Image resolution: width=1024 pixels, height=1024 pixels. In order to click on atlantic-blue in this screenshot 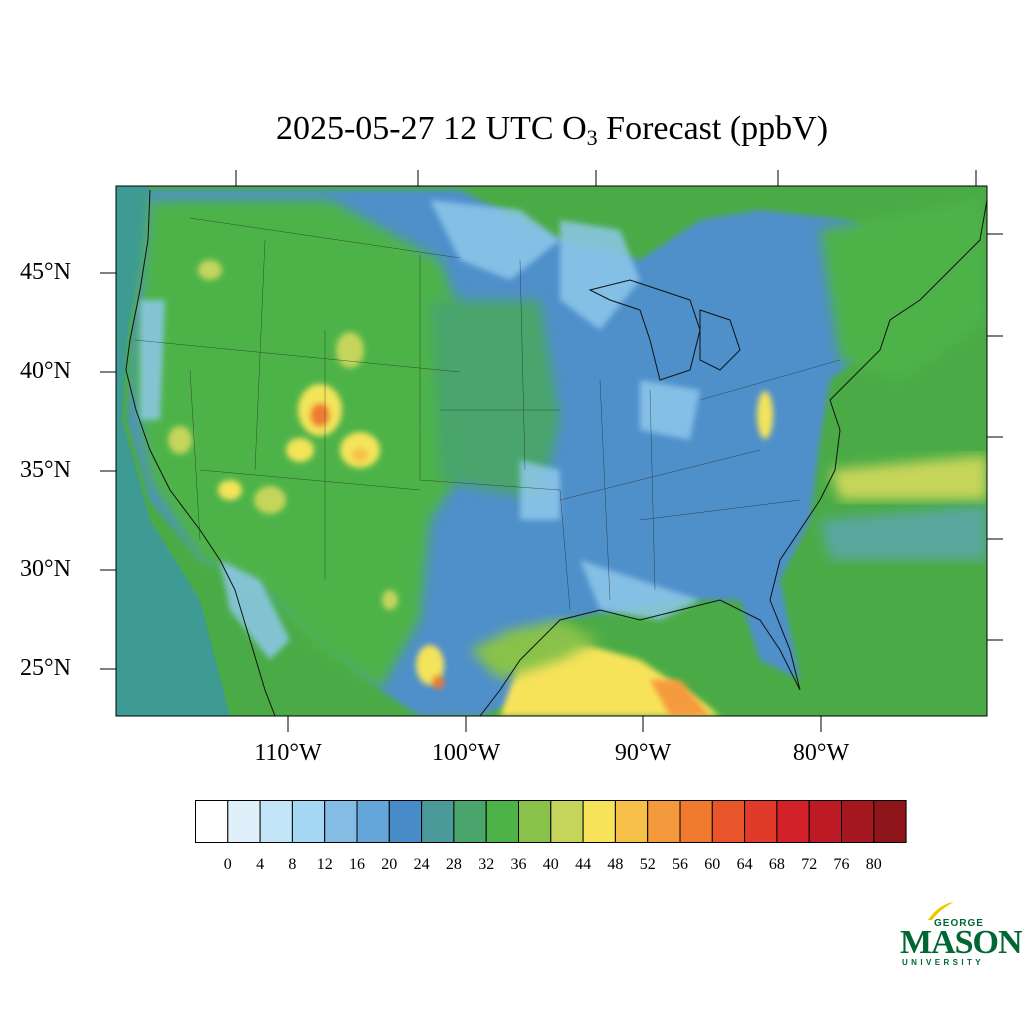, I will do `click(903, 532)`.